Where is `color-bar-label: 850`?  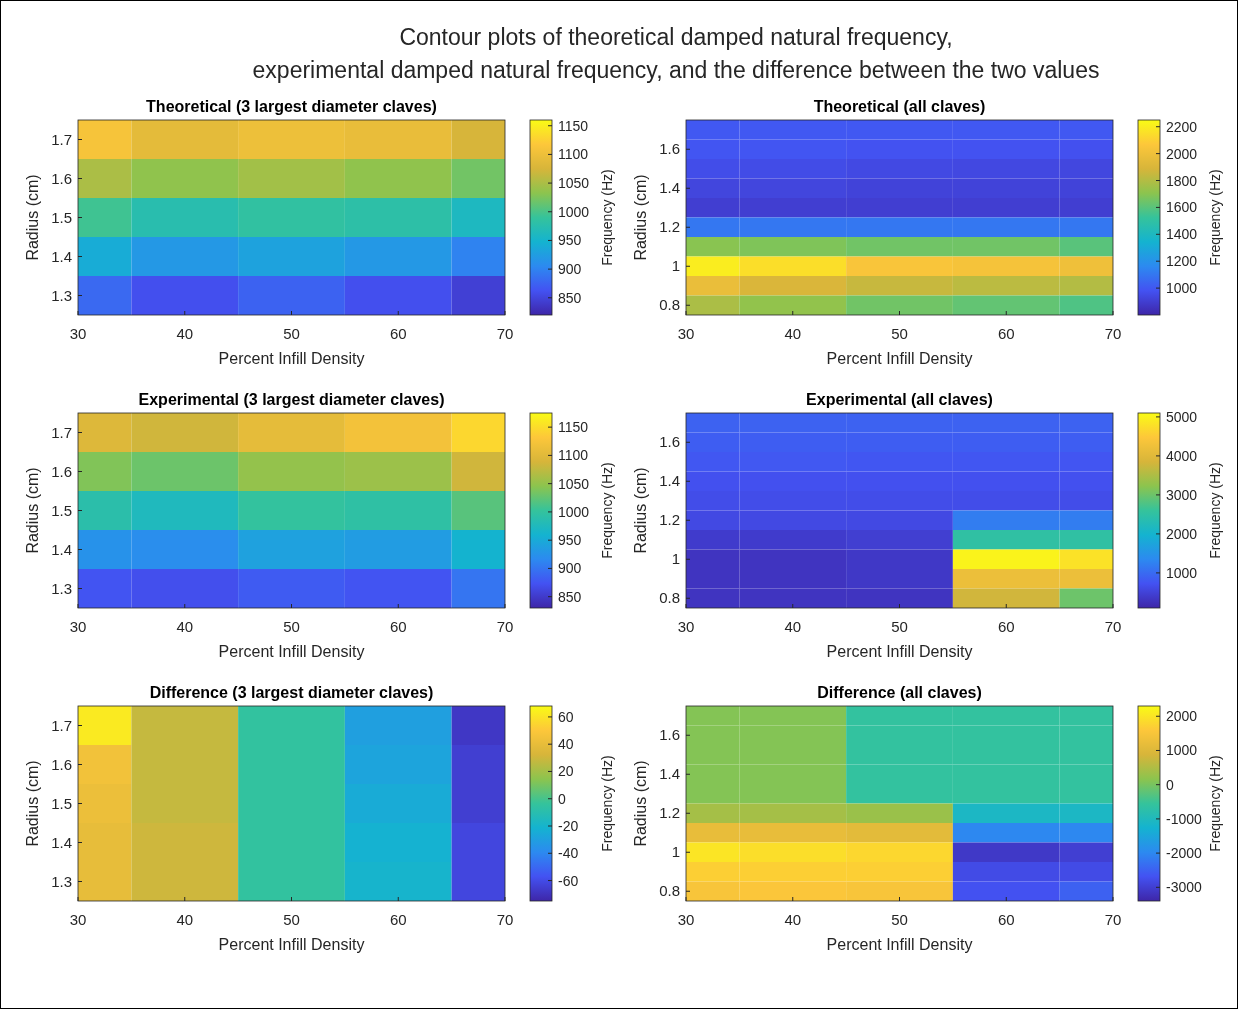
color-bar-label: 850 is located at coordinates (570, 297).